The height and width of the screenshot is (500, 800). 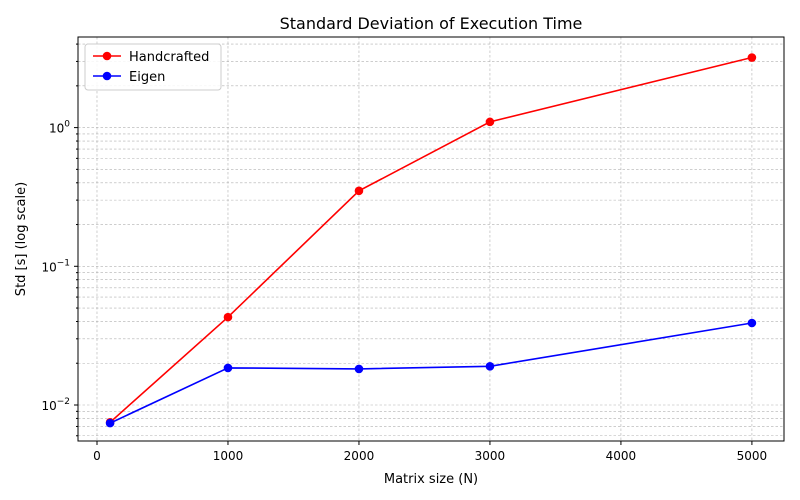 I want to click on legend-label-eigen: Eigen, so click(x=147, y=77).